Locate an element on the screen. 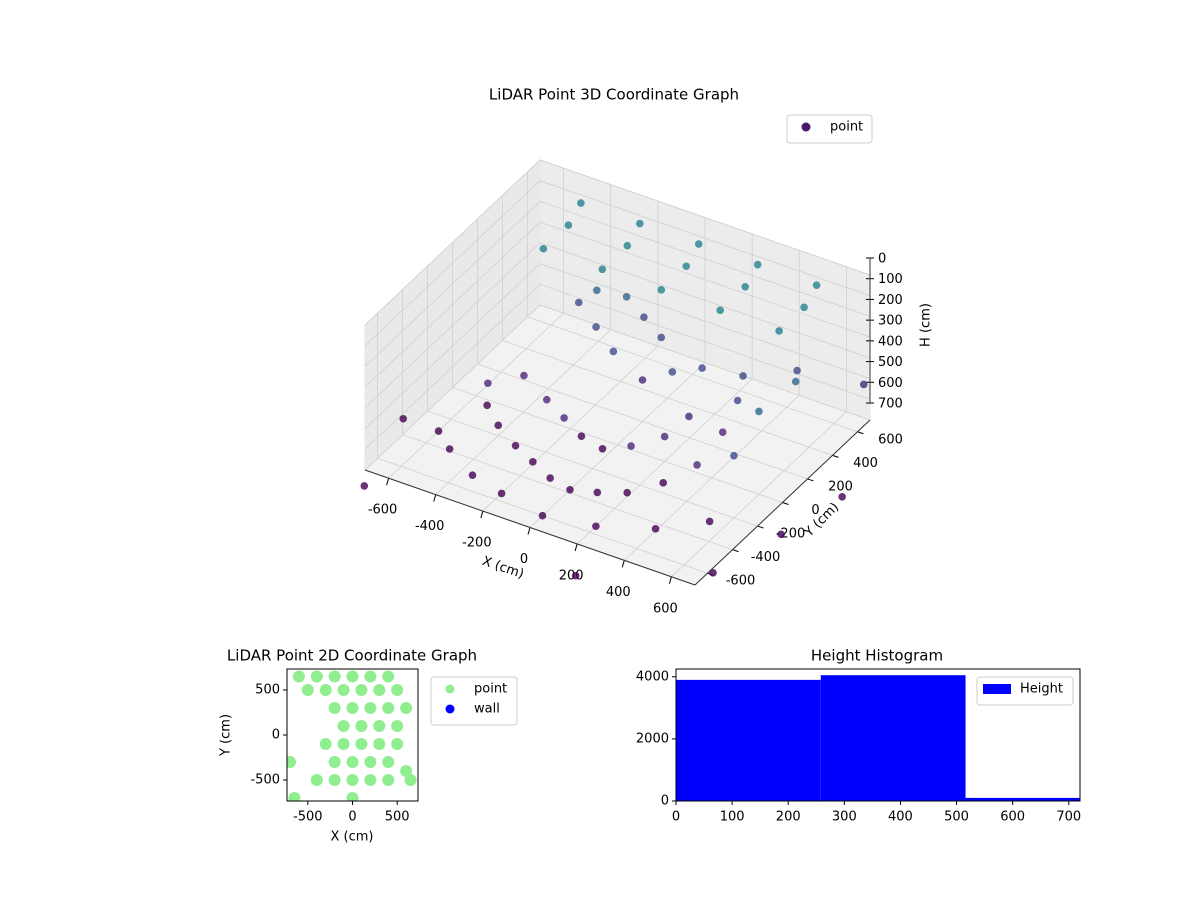 The height and width of the screenshot is (900, 1200). y-tick-label: -500 is located at coordinates (265, 780).